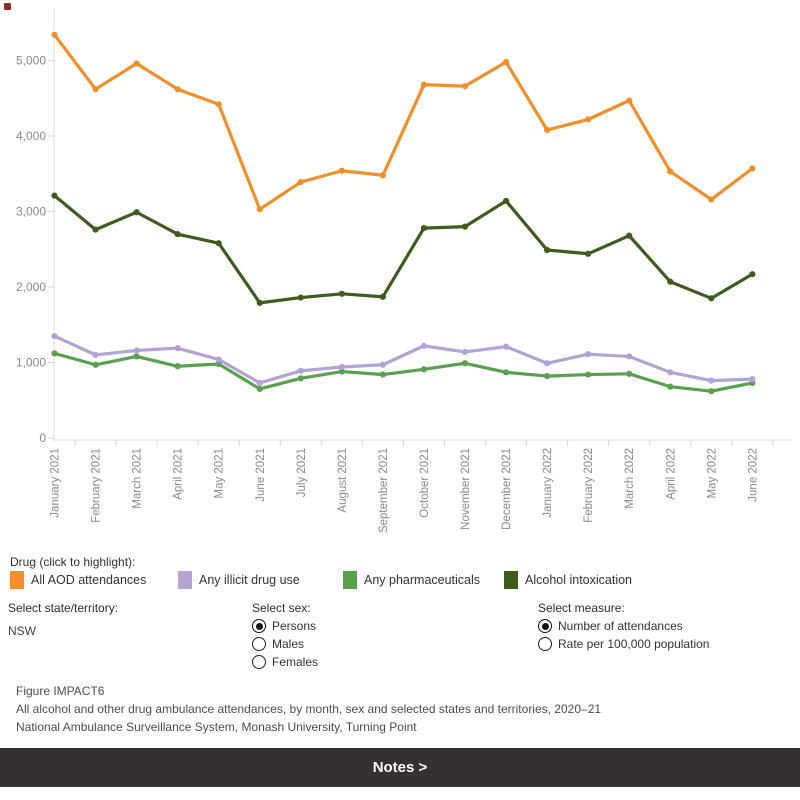 The width and height of the screenshot is (800, 800). I want to click on radio-option: Number of attendances, so click(623, 626).